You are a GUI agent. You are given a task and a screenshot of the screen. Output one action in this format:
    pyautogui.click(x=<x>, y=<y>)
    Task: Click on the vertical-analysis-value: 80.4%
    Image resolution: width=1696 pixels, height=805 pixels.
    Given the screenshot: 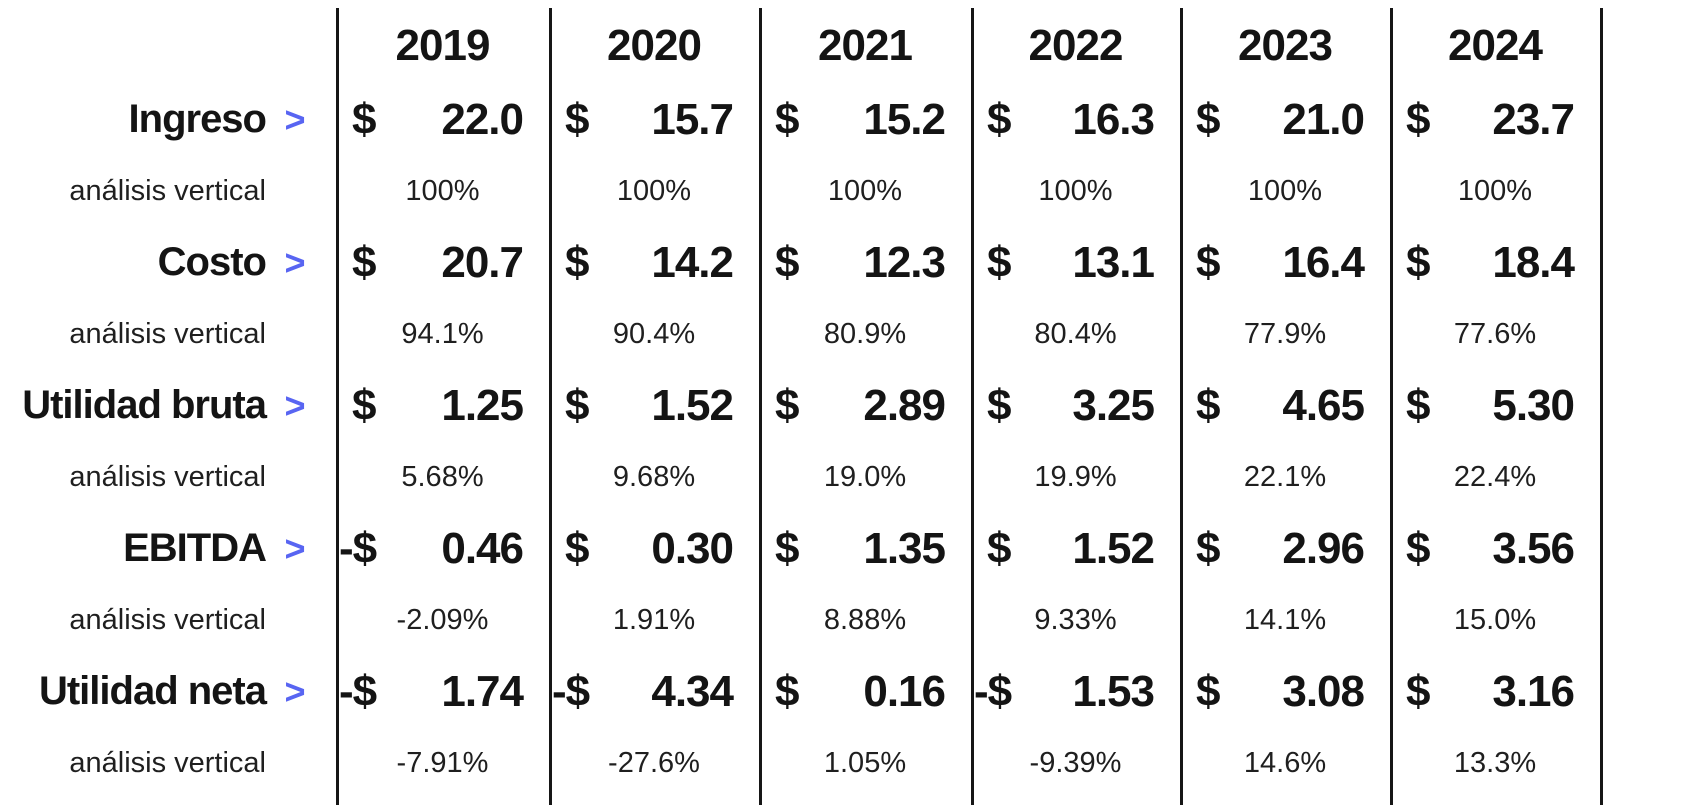 What is the action you would take?
    pyautogui.click(x=1075, y=333)
    